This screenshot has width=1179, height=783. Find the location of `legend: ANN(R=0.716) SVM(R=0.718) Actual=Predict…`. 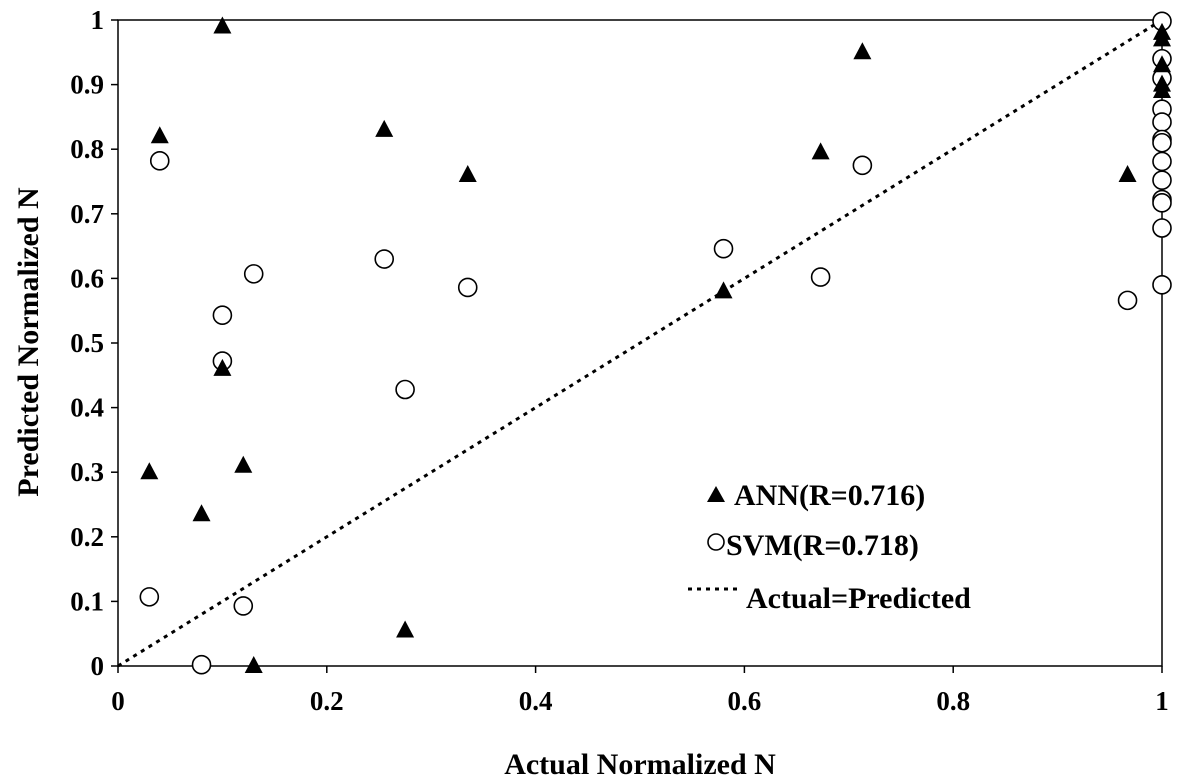

legend: ANN(R=0.716) SVM(R=0.718) Actual=Predict… is located at coordinates (829, 547).